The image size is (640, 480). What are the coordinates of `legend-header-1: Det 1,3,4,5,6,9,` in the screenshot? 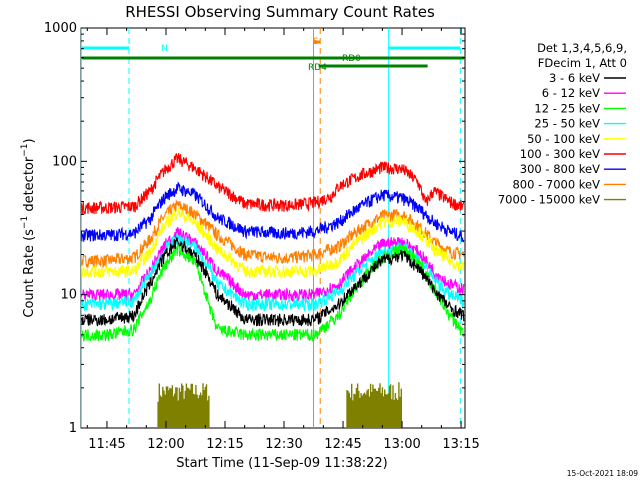 It's located at (582, 48).